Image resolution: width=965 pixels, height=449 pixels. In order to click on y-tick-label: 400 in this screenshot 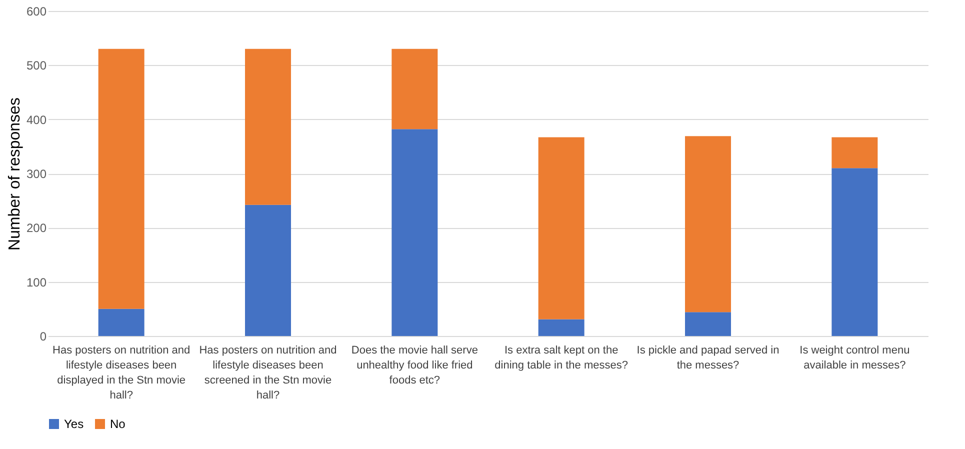, I will do `click(36, 119)`.